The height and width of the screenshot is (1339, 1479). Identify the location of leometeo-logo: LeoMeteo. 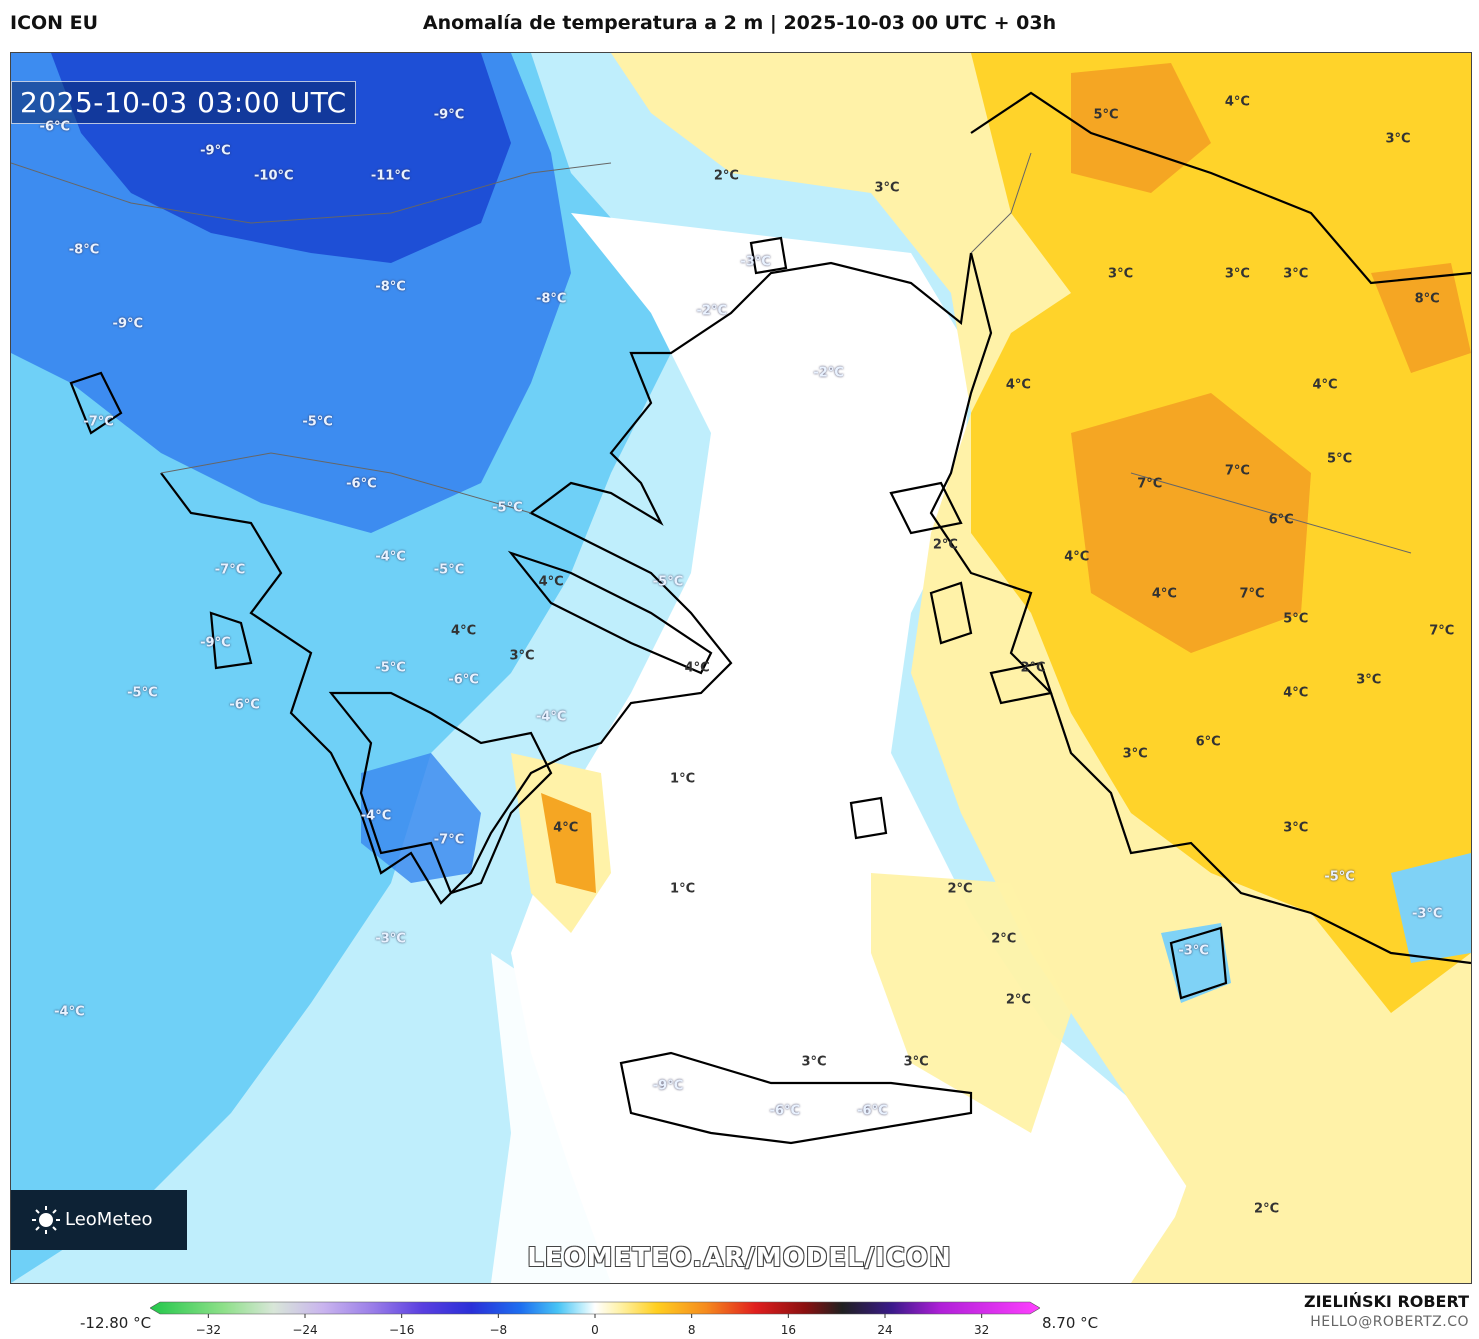
(99, 1220).